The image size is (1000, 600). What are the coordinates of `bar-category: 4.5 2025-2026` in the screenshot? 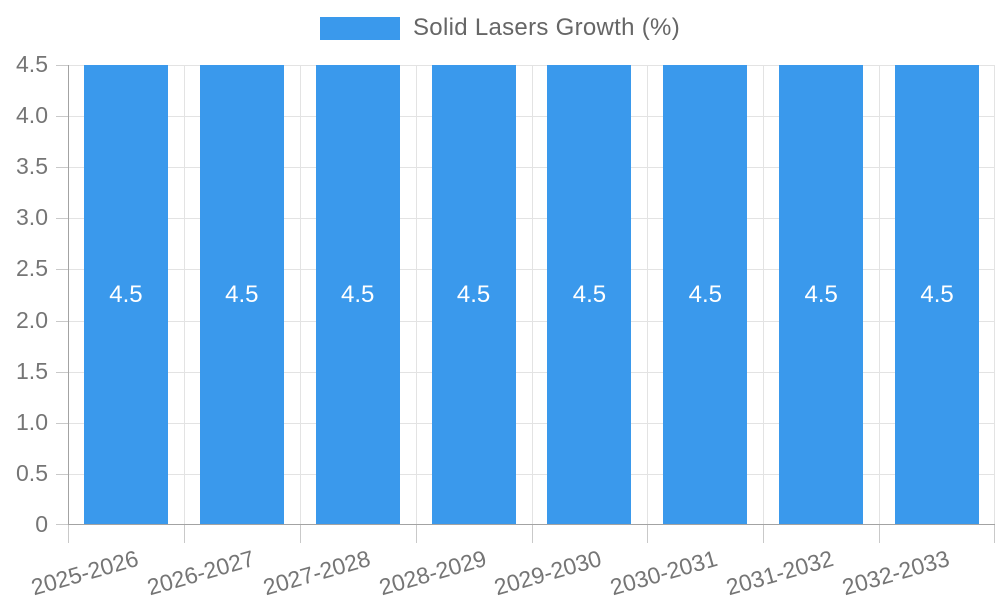 It's located at (106, 332).